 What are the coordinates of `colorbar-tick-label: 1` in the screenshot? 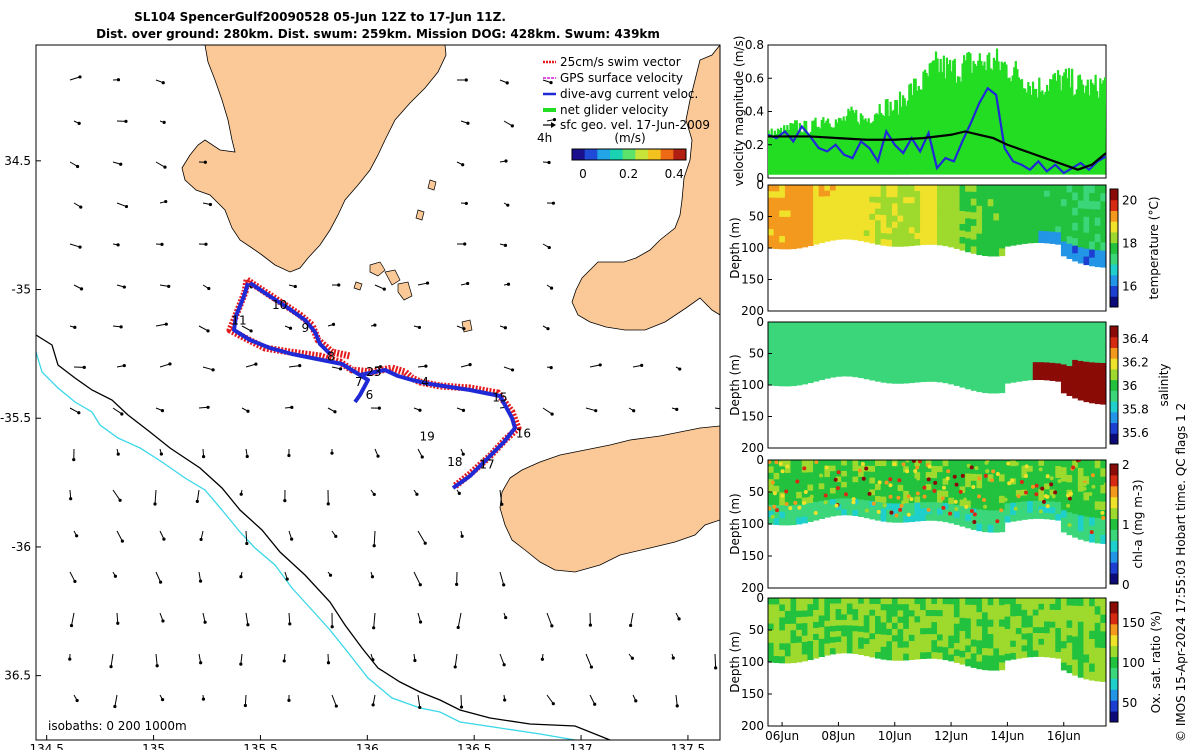 It's located at (1126, 525).